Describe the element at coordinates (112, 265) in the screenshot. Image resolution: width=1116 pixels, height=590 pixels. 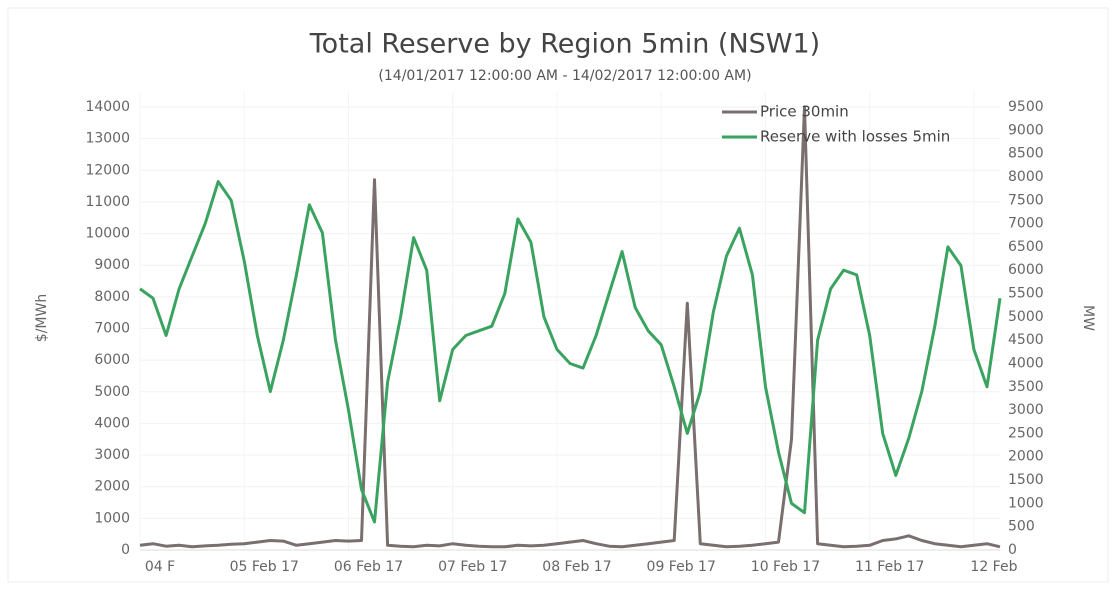
I see `y-tick-label: 9000` at that location.